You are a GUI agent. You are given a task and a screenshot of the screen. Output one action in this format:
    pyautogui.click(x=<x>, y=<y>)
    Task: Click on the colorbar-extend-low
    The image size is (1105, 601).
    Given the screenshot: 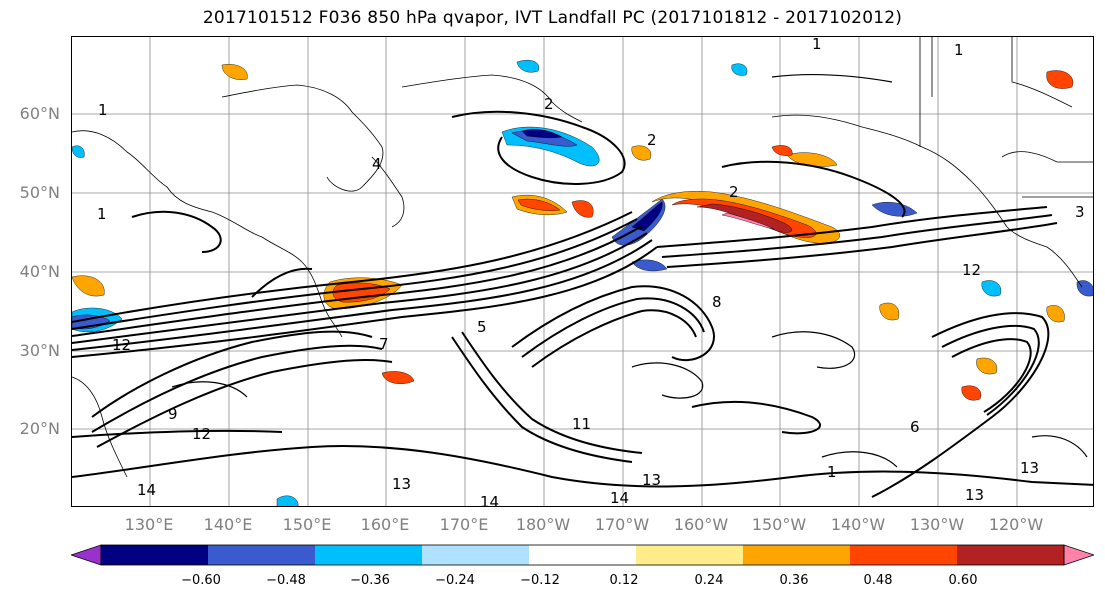 What is the action you would take?
    pyautogui.click(x=85, y=555)
    